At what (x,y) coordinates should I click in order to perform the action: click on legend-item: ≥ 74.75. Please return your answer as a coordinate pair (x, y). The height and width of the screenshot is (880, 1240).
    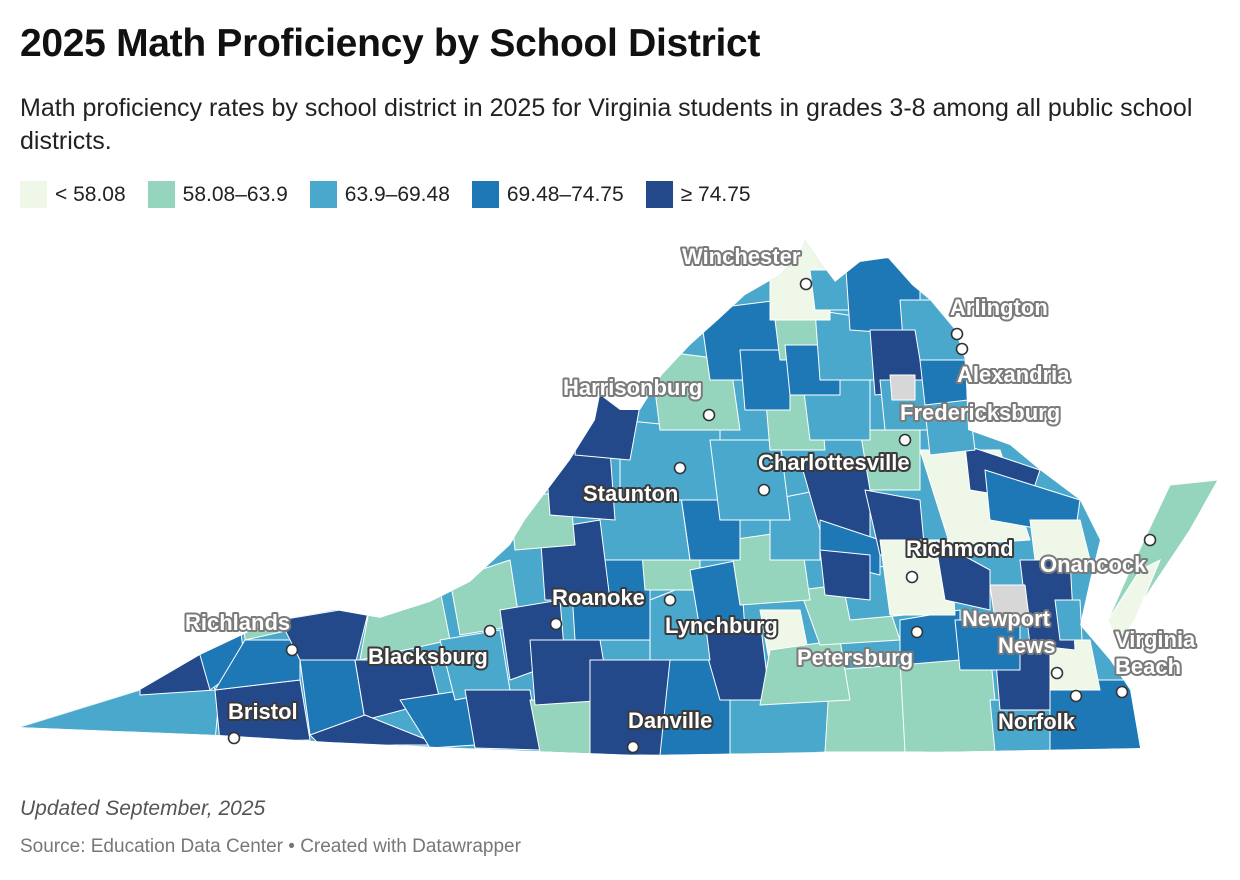
    Looking at the image, I should click on (698, 194).